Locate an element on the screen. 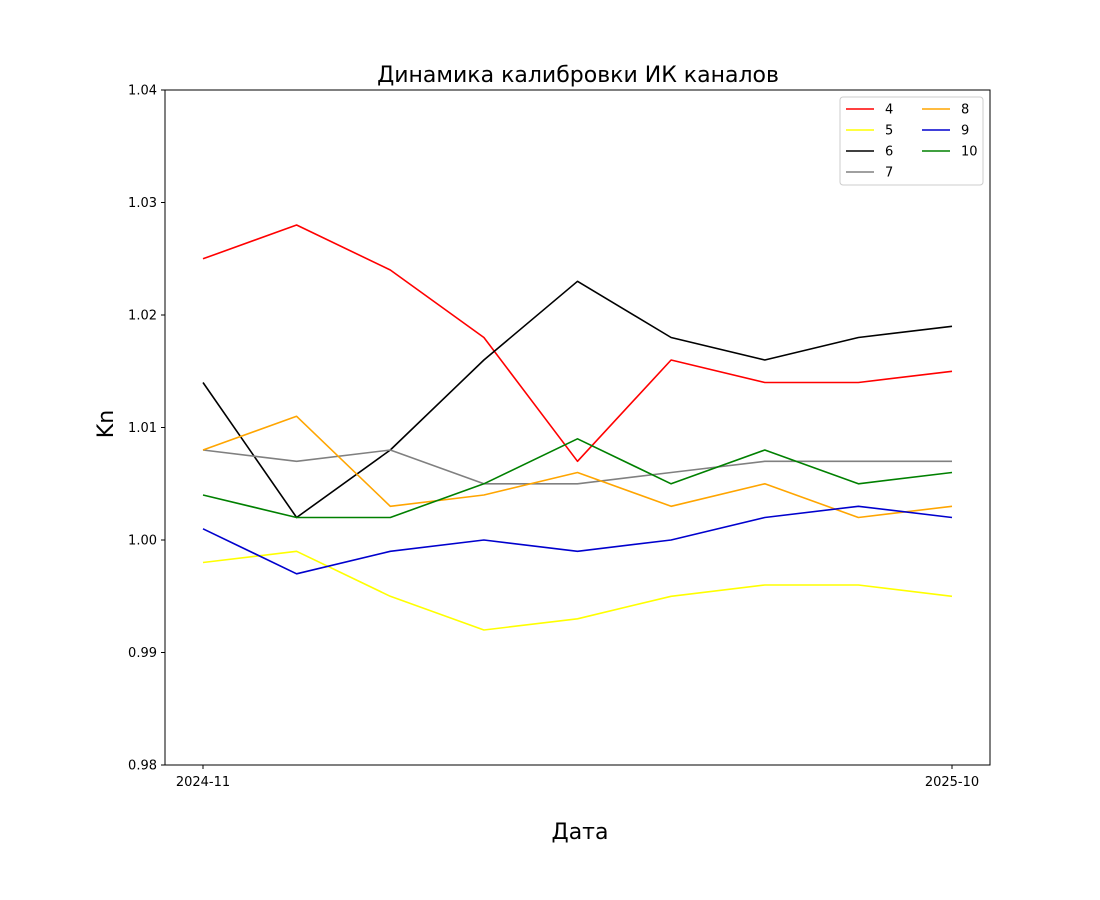 The image size is (1100, 900). legend-label-9: 9 is located at coordinates (965, 131).